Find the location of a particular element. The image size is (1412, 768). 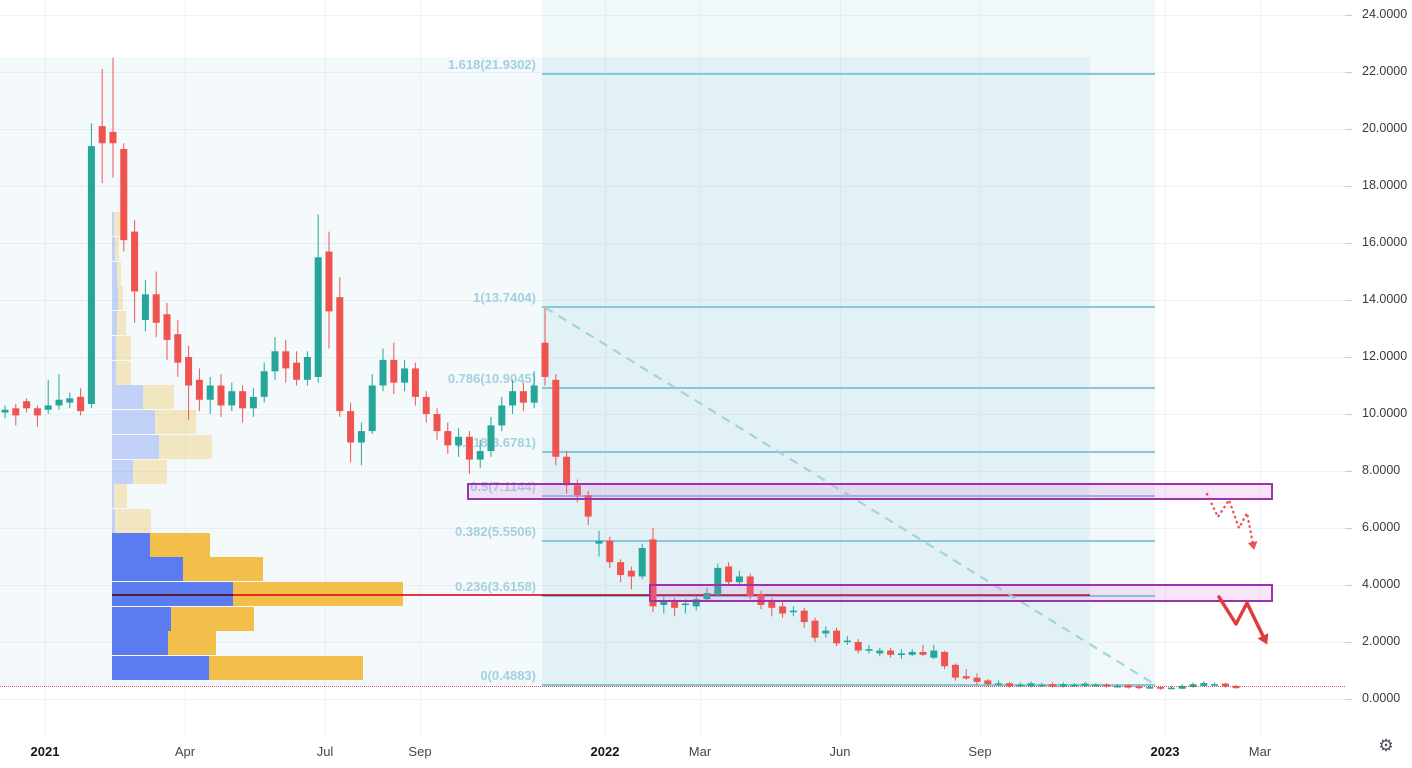

supply-zone-upper is located at coordinates (870, 491).